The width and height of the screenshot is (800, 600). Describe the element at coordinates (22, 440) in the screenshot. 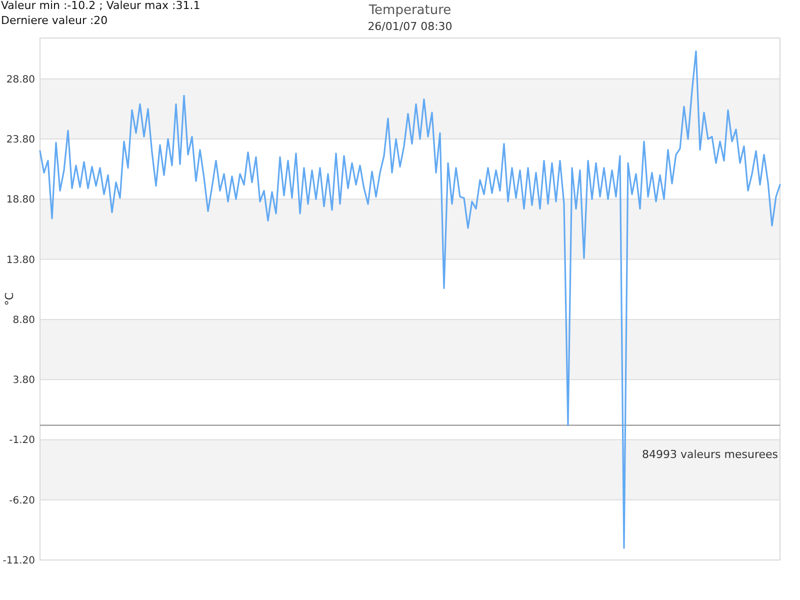

I see `y-tick-label: -1.20` at that location.